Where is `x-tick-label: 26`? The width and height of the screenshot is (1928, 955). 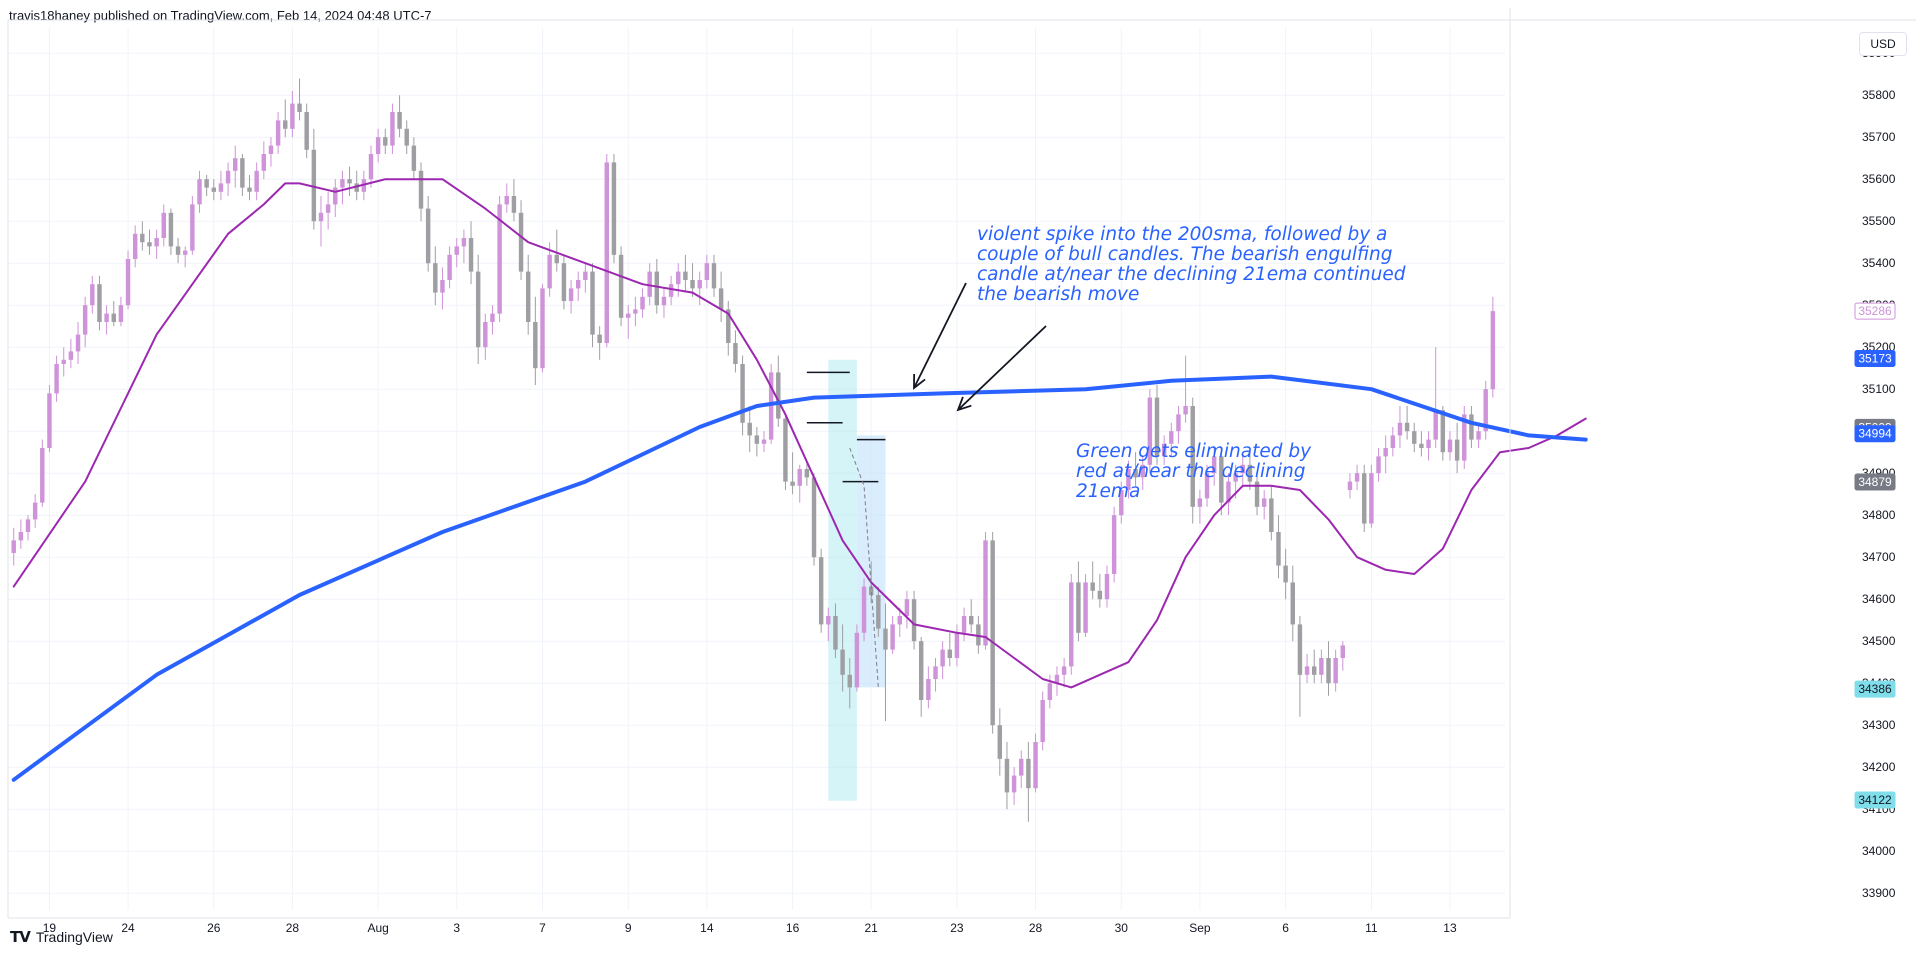 x-tick-label: 26 is located at coordinates (214, 928).